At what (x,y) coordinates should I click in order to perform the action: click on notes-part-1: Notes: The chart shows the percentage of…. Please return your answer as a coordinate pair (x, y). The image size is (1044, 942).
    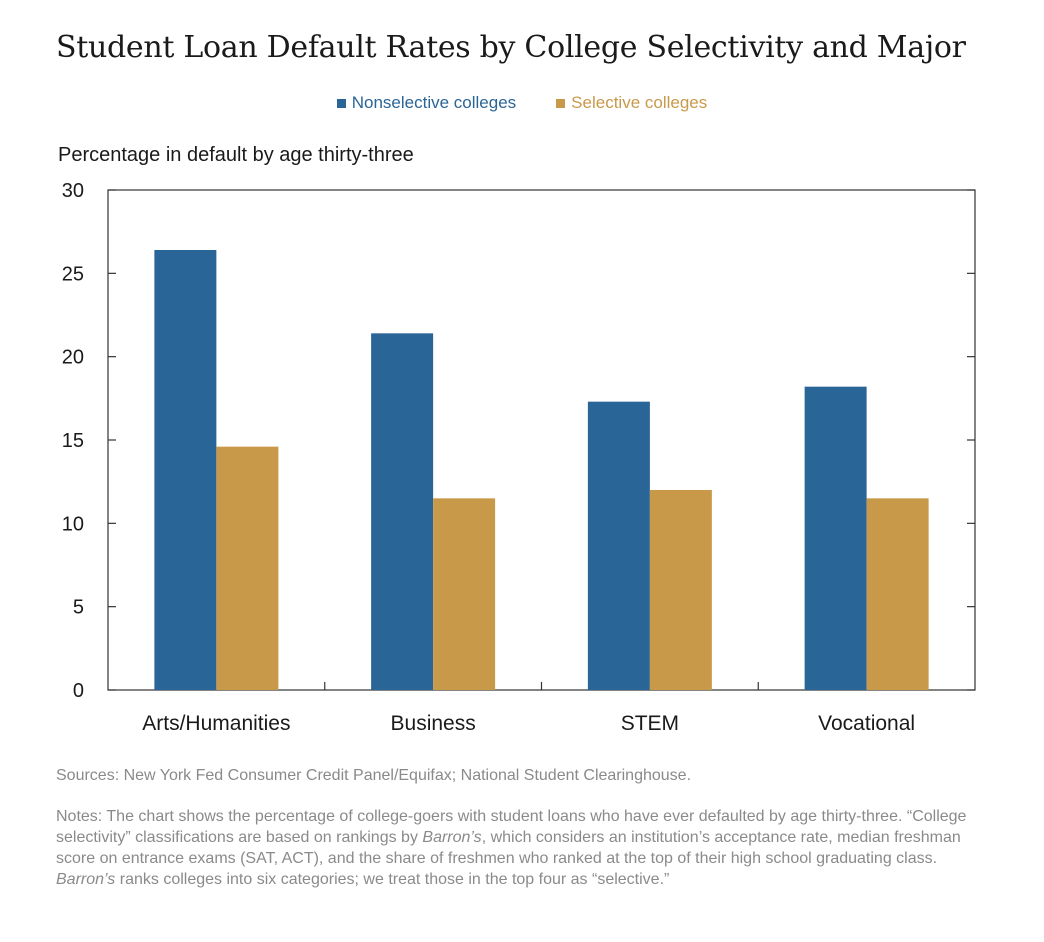
    Looking at the image, I should click on (511, 827).